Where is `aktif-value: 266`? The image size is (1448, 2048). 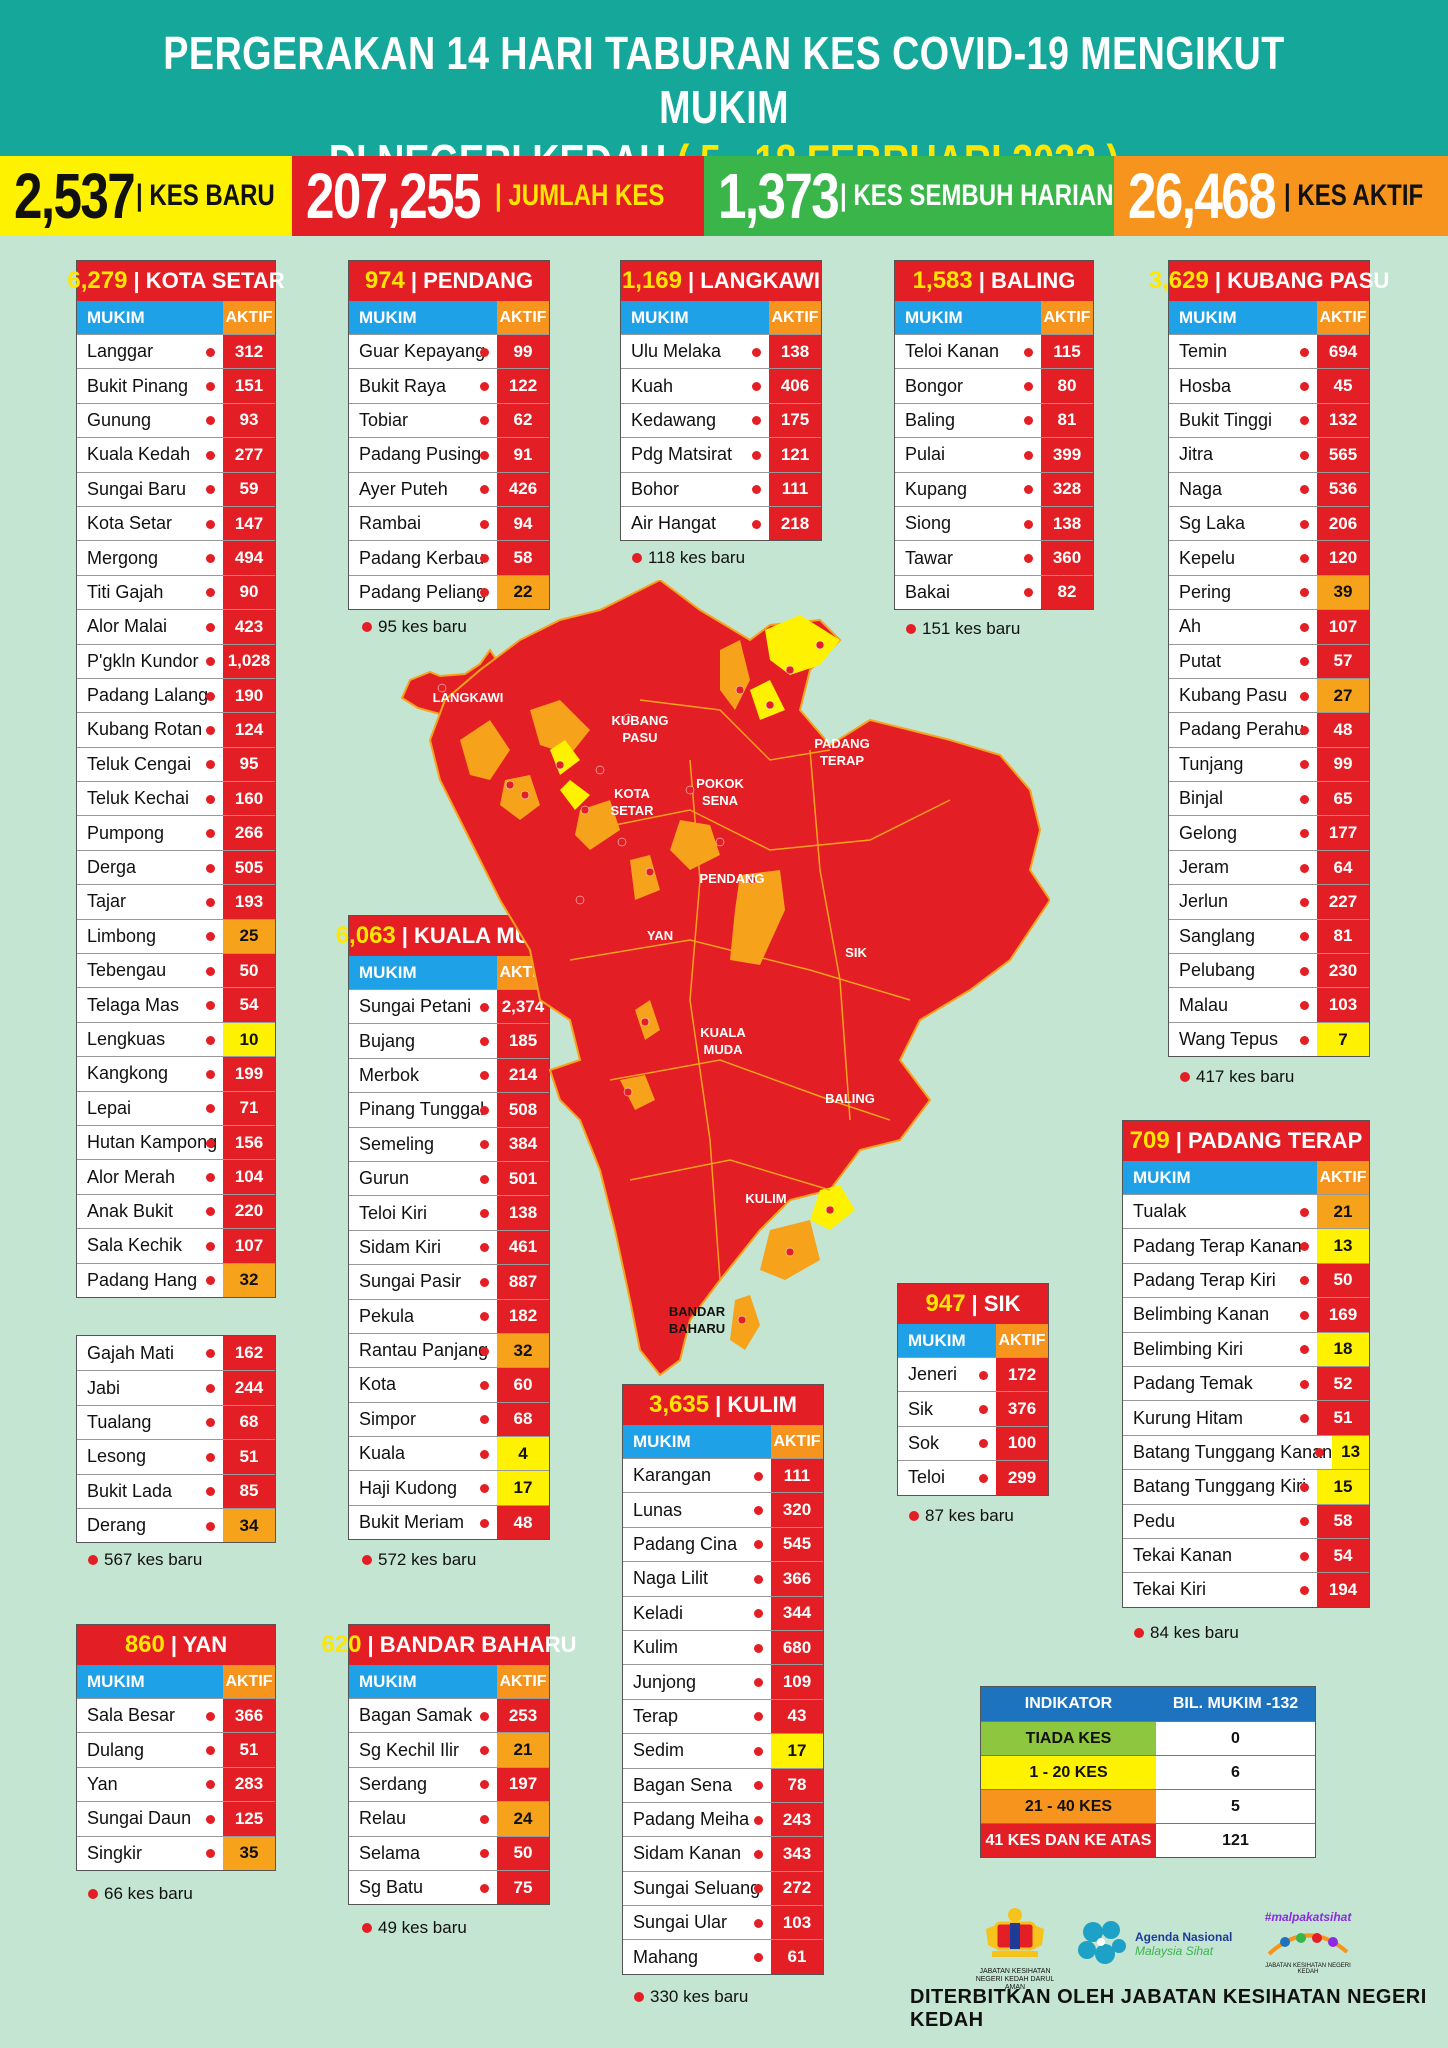 aktif-value: 266 is located at coordinates (249, 832).